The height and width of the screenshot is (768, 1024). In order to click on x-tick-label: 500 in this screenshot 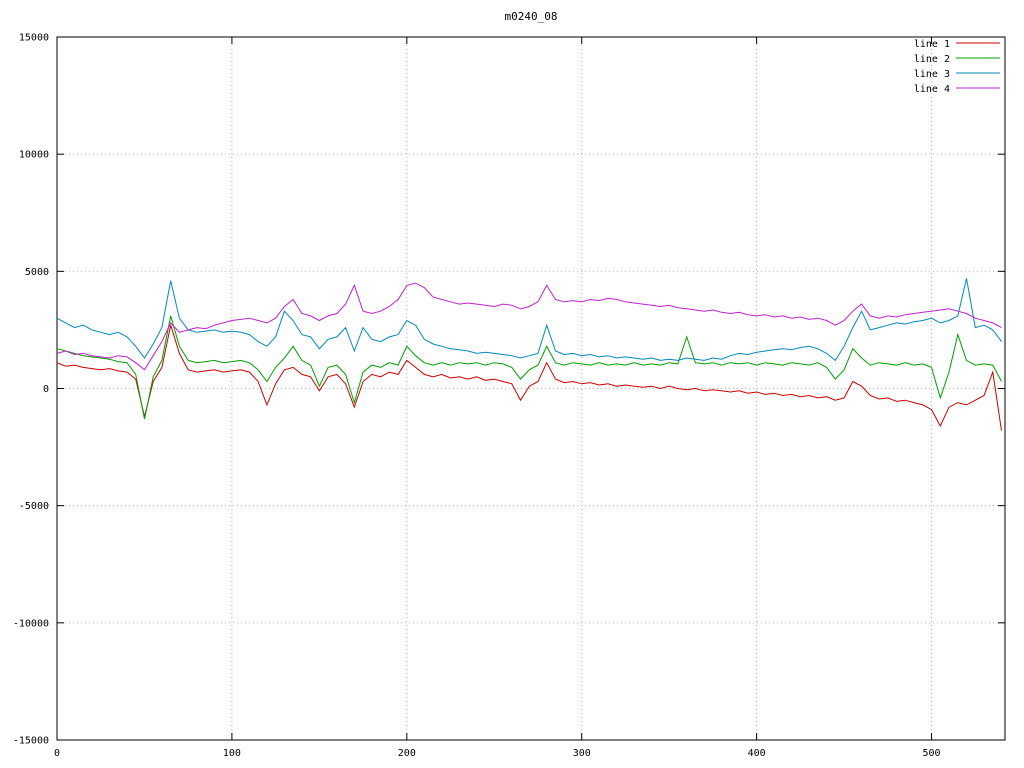, I will do `click(932, 753)`.